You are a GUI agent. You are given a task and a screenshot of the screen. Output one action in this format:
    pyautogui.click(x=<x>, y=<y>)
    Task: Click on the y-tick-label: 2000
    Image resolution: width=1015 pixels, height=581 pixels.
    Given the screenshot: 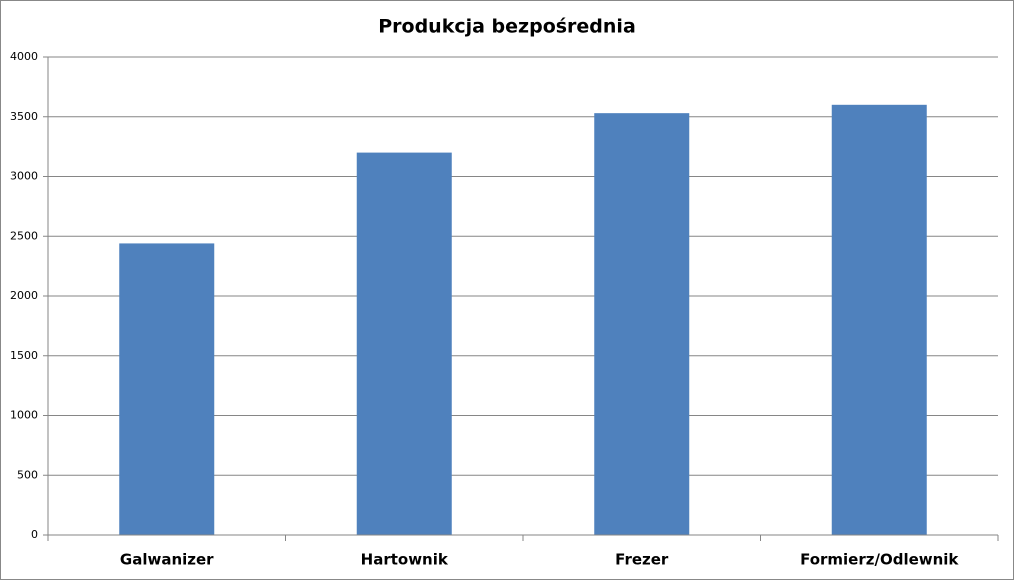 What is the action you would take?
    pyautogui.click(x=24, y=295)
    